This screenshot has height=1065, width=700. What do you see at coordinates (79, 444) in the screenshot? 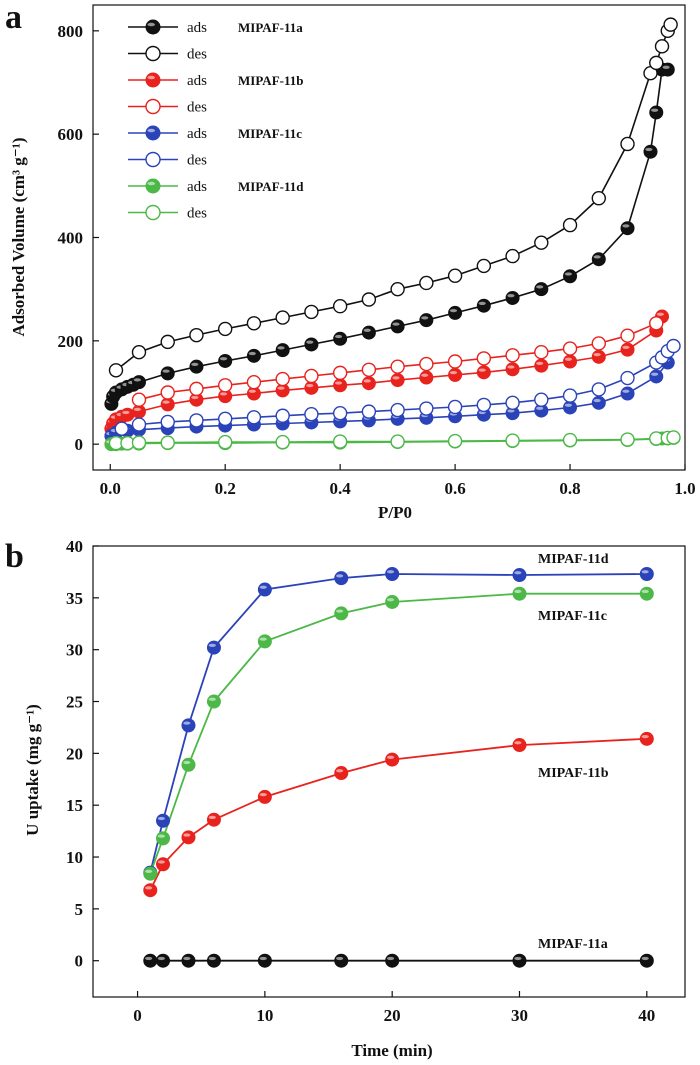
I see `y-tick-label: 0` at bounding box center [79, 444].